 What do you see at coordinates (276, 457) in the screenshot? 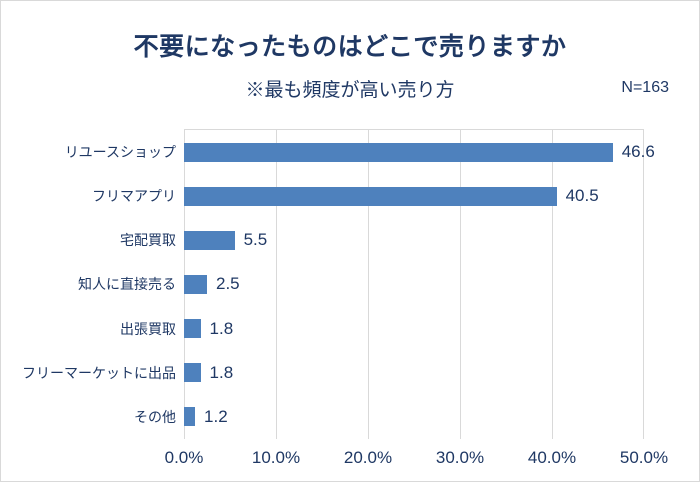
I see `x-axis-tick-label: 10.0%` at bounding box center [276, 457].